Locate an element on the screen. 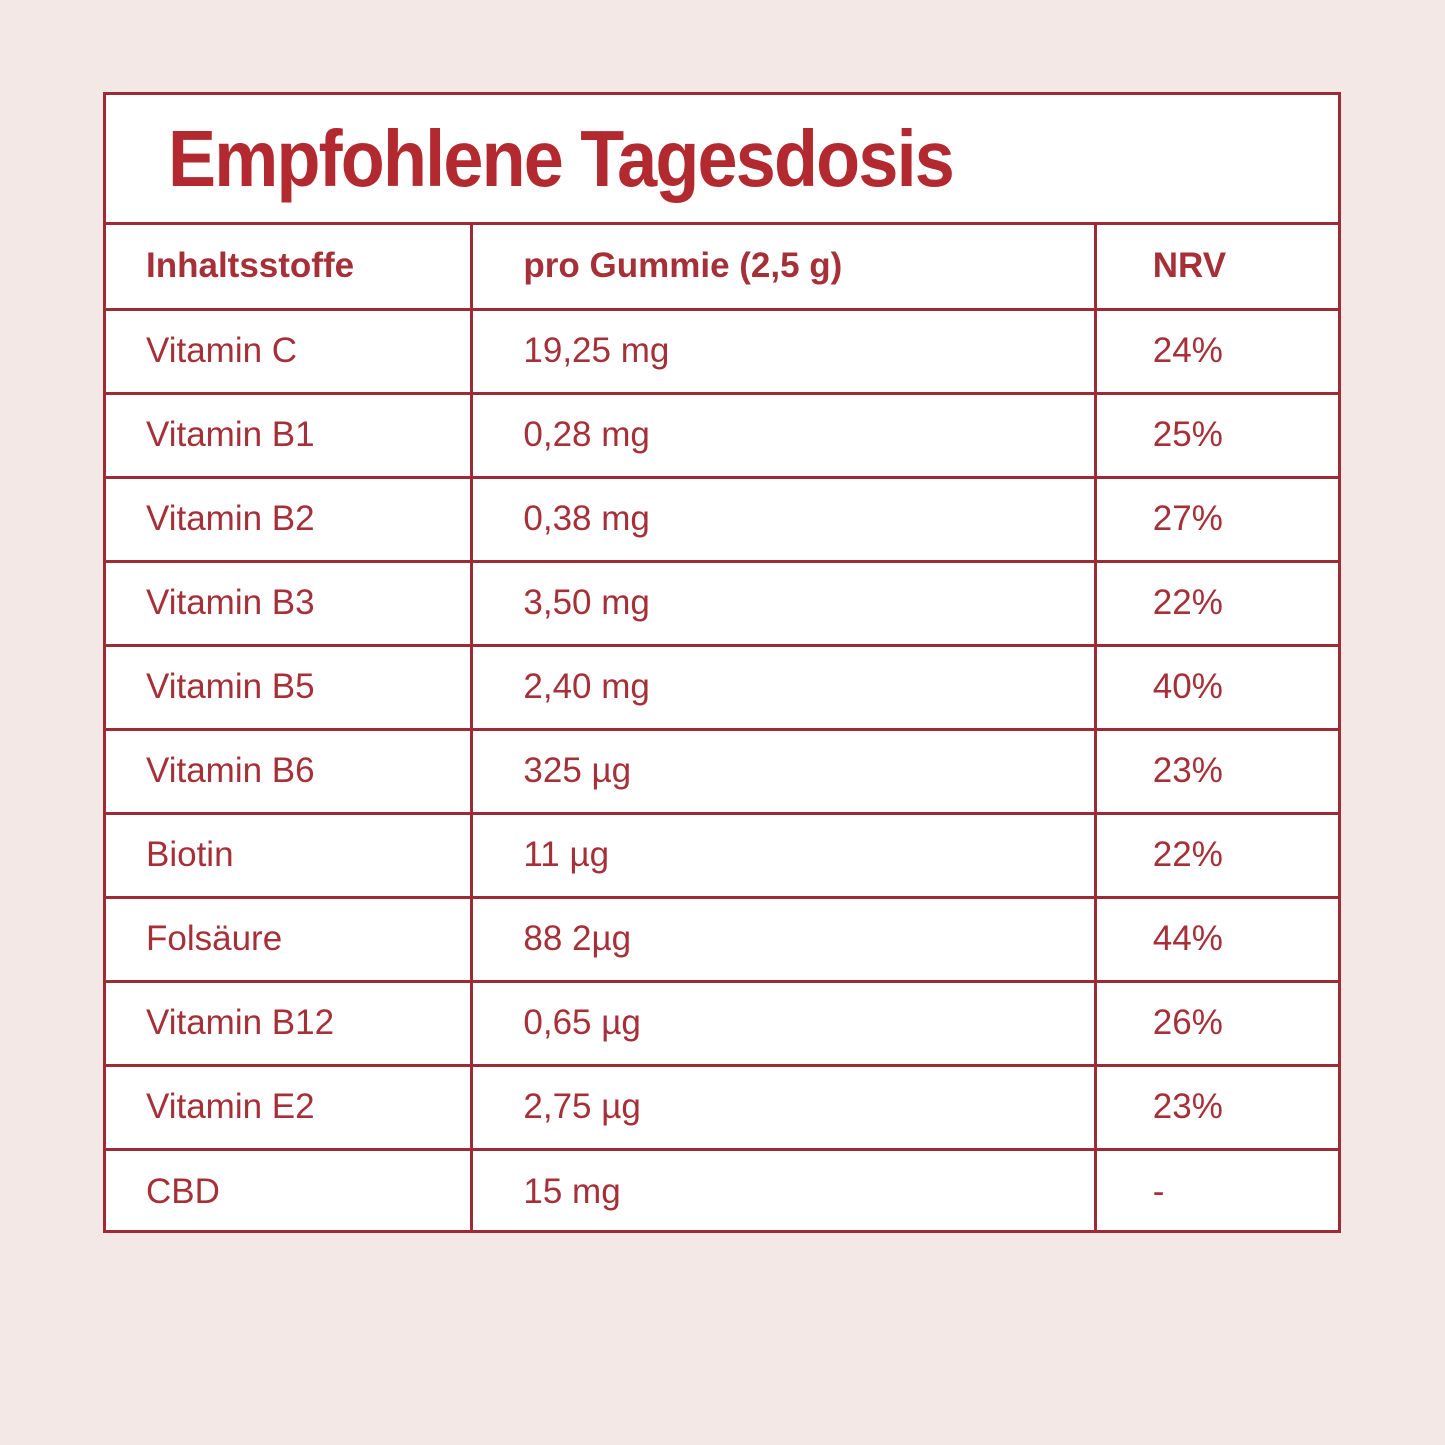 The image size is (1445, 1445). table-row: Vitamin B1 0,28 mg 25% is located at coordinates (722, 436).